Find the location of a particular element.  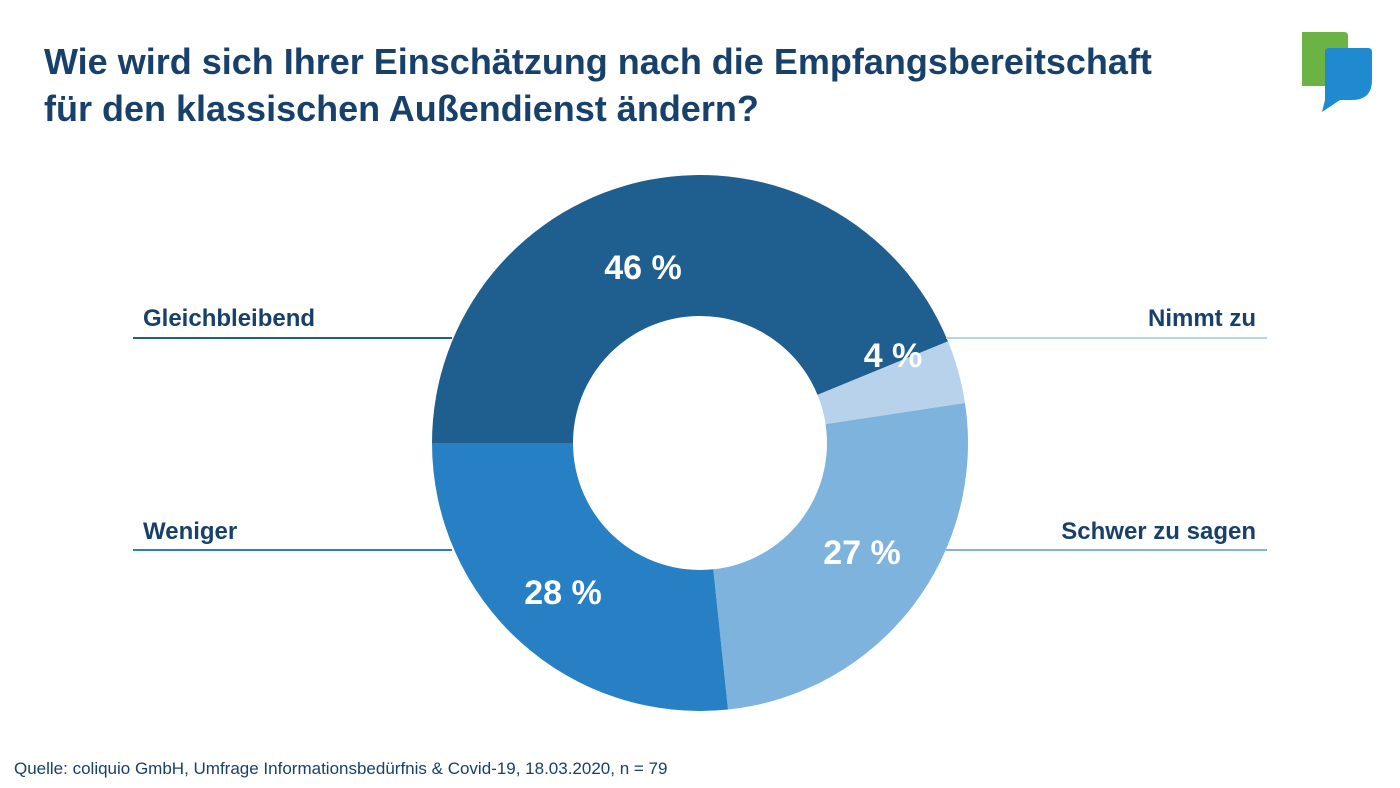

slice-schwer-zu-sagen is located at coordinates (840, 556).